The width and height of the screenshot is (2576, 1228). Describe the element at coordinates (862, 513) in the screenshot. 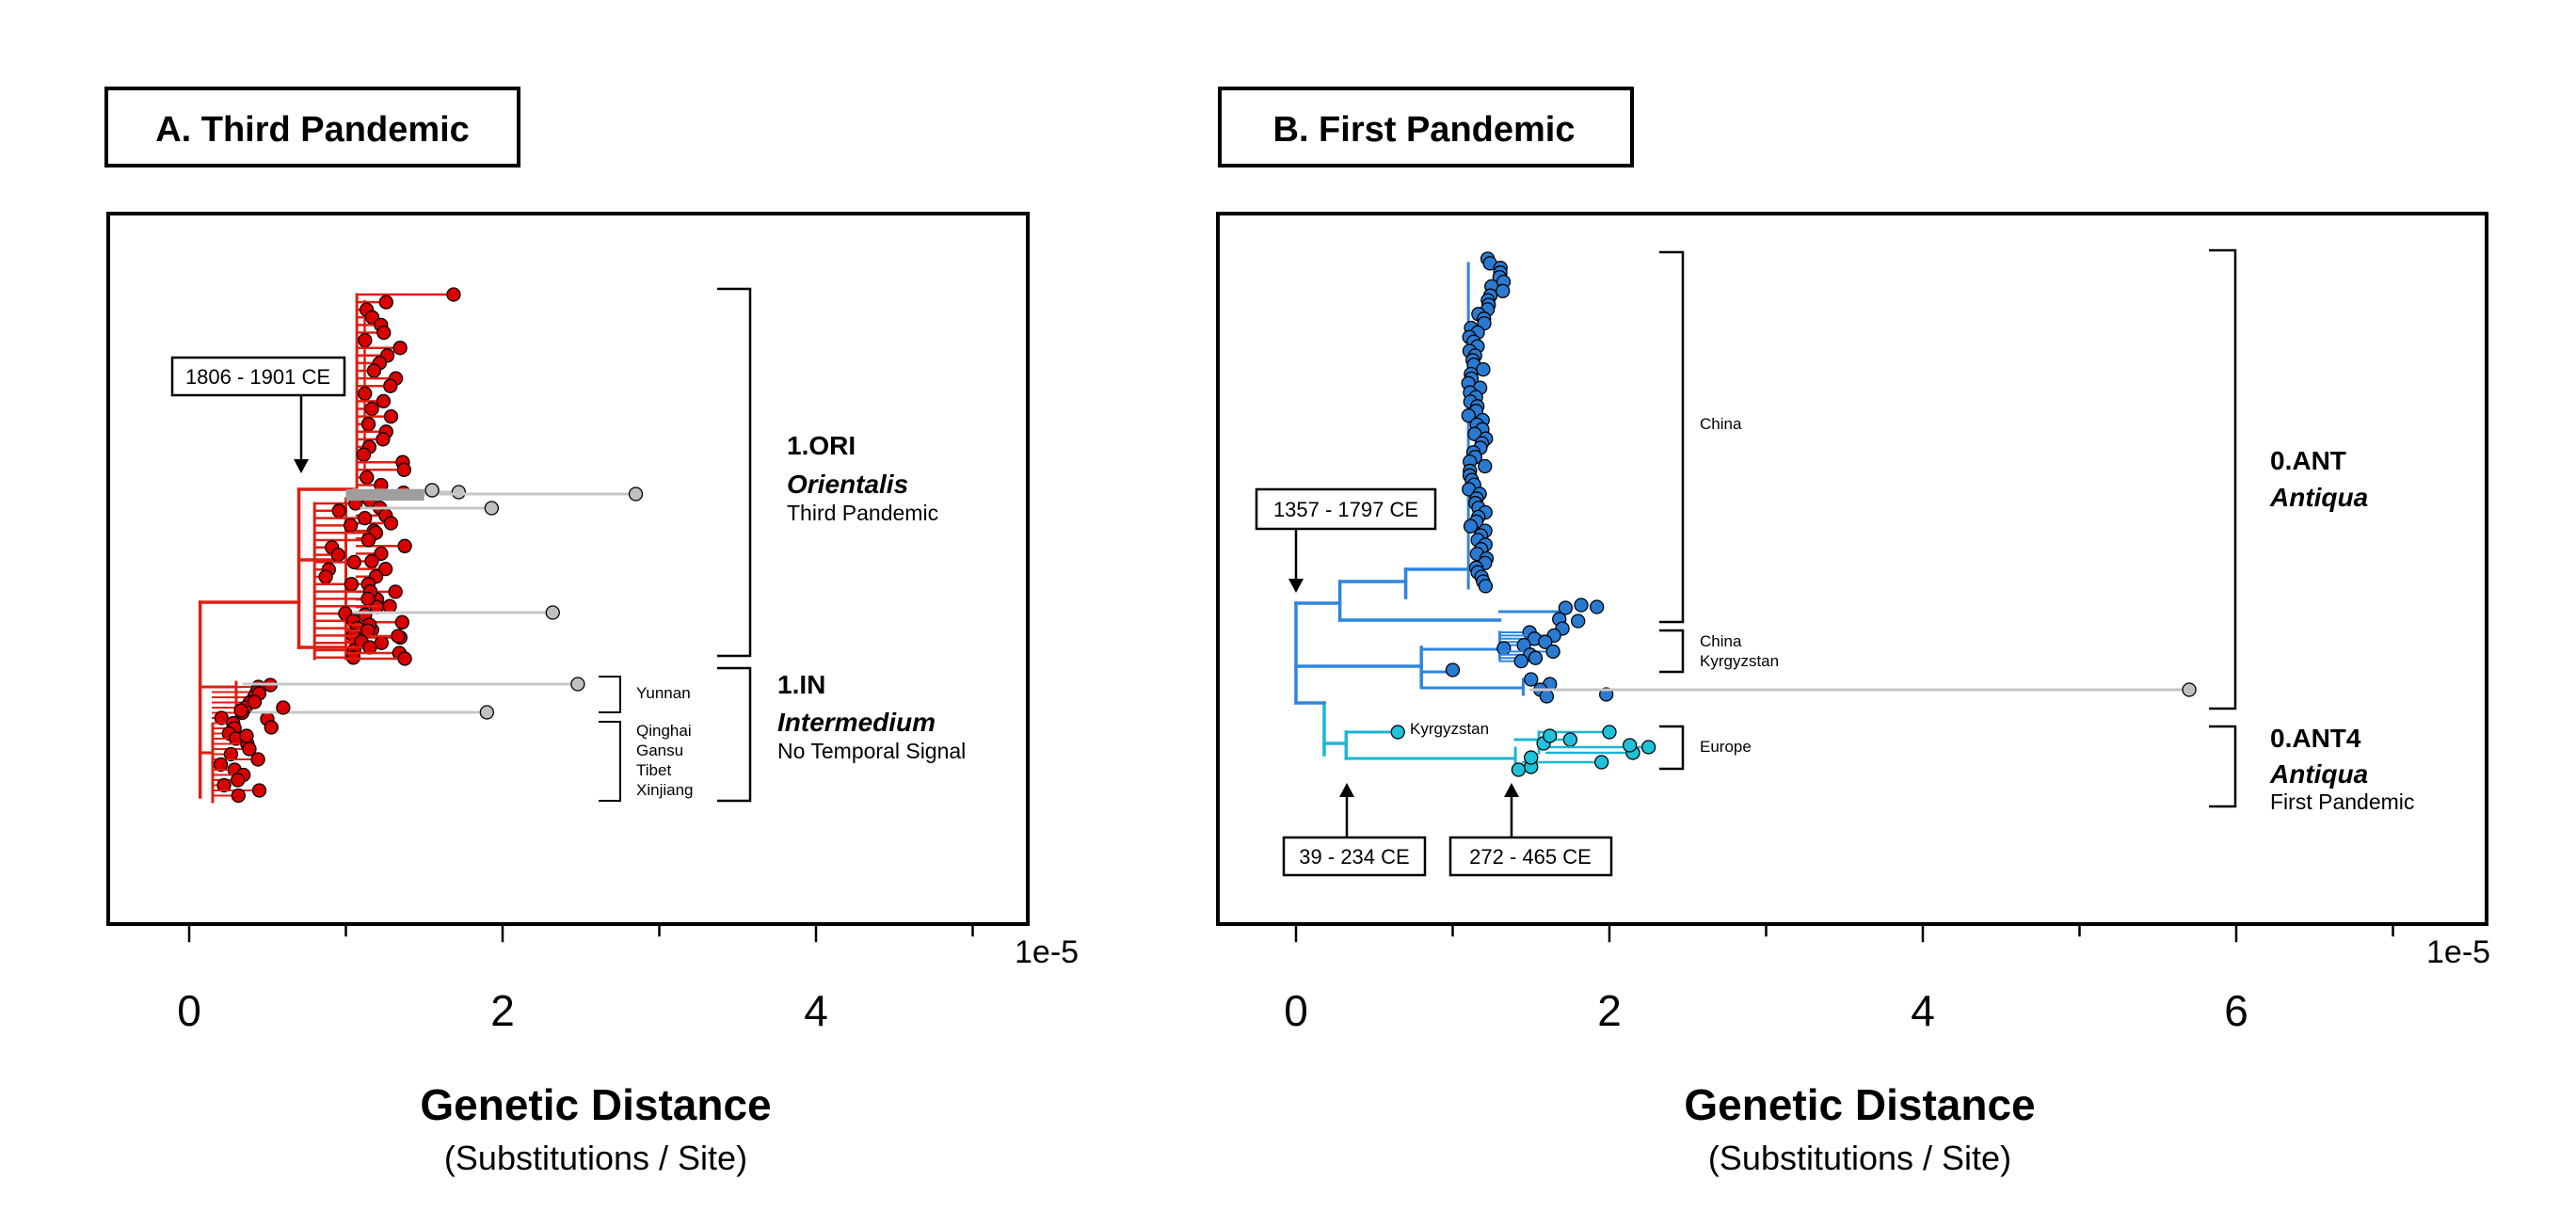

I see `panel-a-clade1-note: Third Pandemic` at that location.